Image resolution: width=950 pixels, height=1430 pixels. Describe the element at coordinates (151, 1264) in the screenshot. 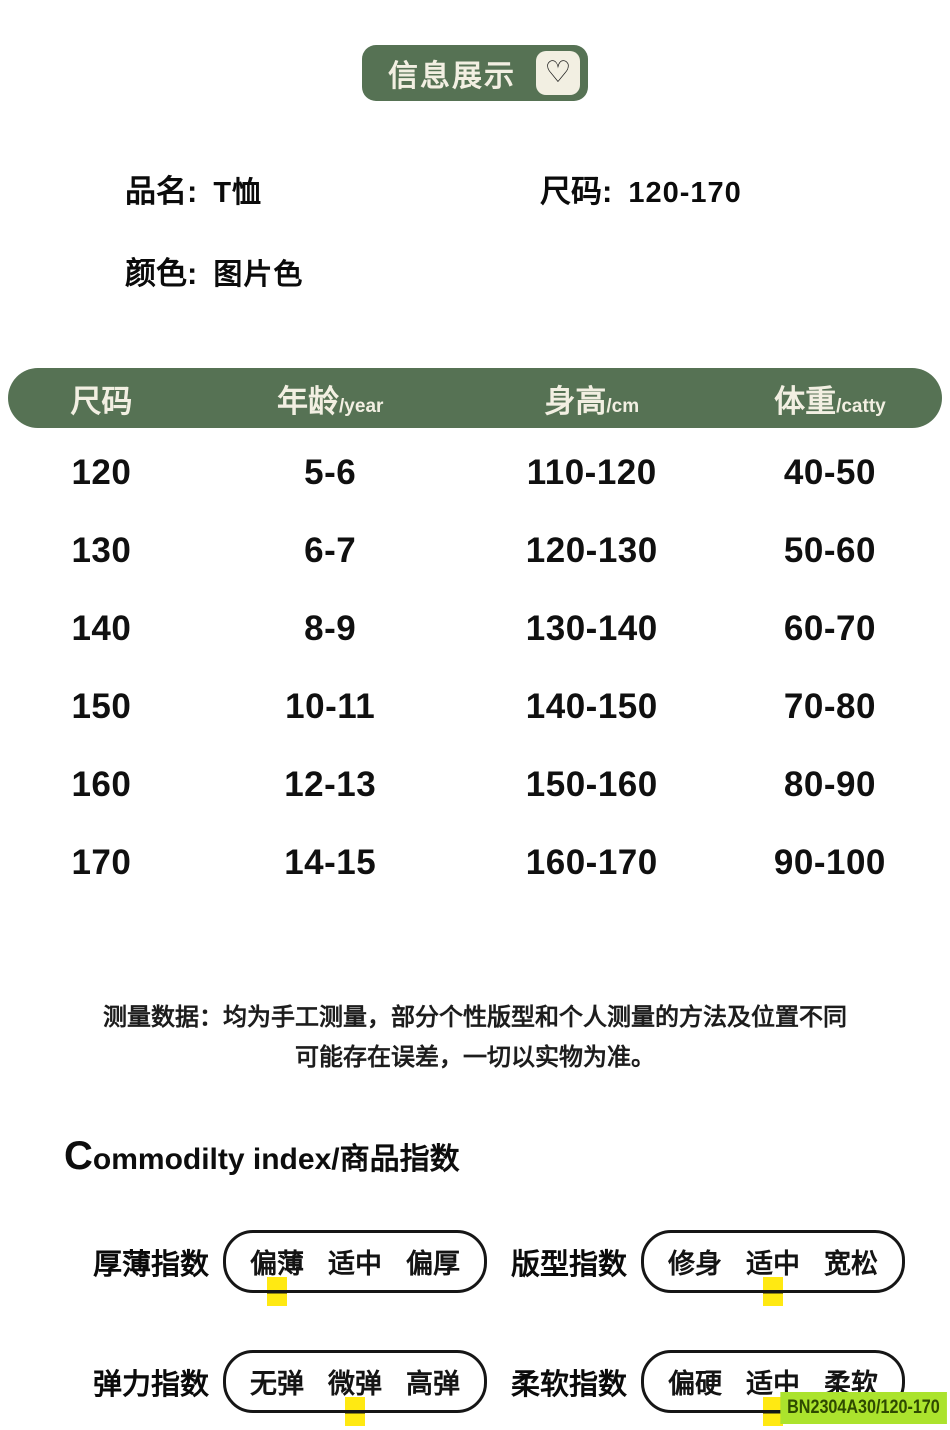

I see `index-label: 厚薄指数` at that location.